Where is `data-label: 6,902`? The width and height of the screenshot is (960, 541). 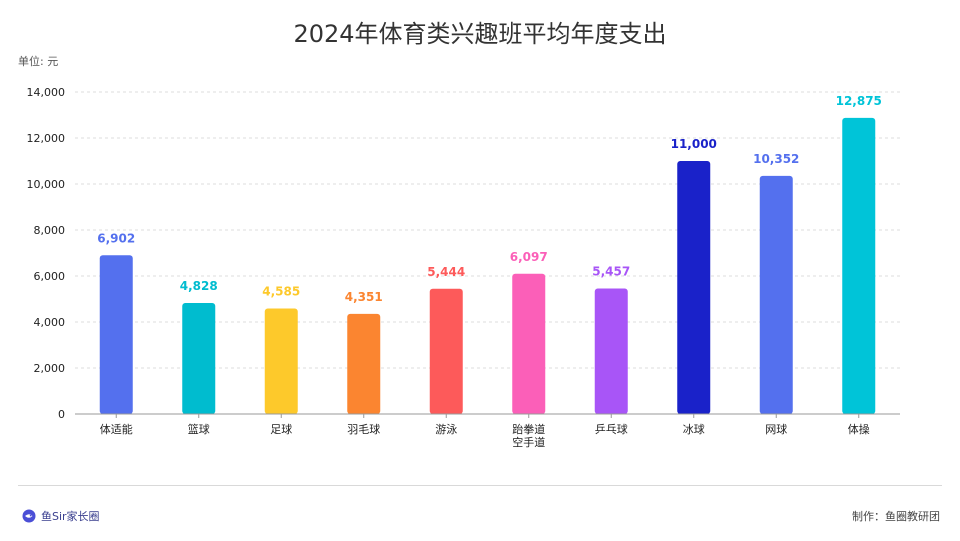 data-label: 6,902 is located at coordinates (116, 238).